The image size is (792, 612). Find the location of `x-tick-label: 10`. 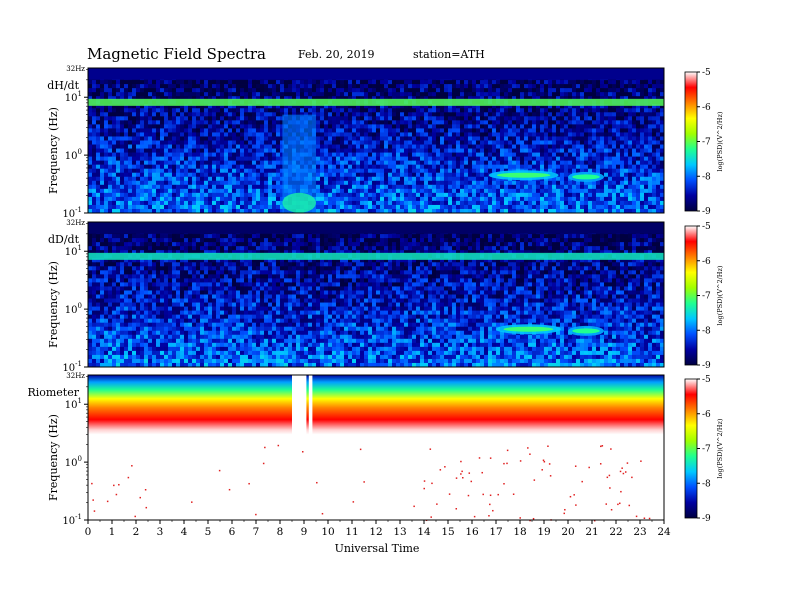

x-tick-label: 10 is located at coordinates (327, 532).